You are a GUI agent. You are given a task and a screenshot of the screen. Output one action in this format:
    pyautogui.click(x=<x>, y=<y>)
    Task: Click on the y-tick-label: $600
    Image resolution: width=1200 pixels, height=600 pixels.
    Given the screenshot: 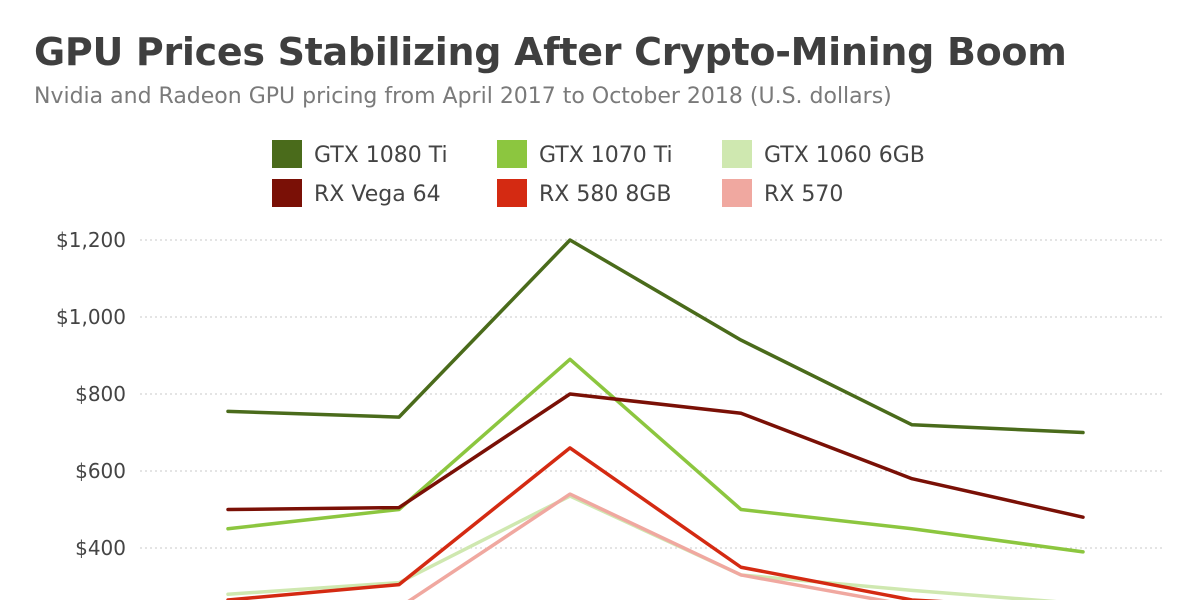 What is the action you would take?
    pyautogui.click(x=100, y=471)
    